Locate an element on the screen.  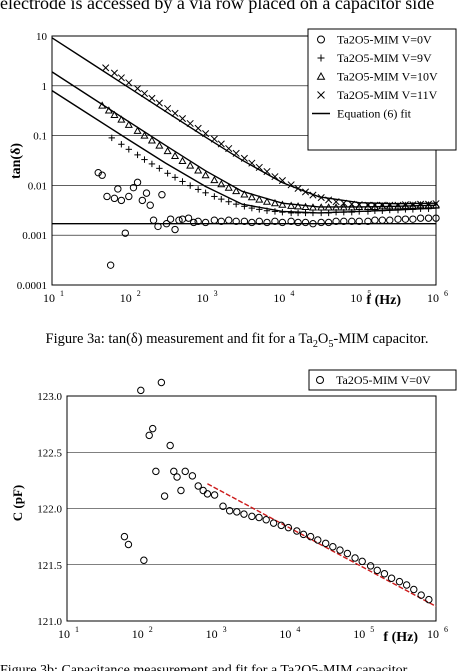
legend-marker-triangle is located at coordinates (321, 75).